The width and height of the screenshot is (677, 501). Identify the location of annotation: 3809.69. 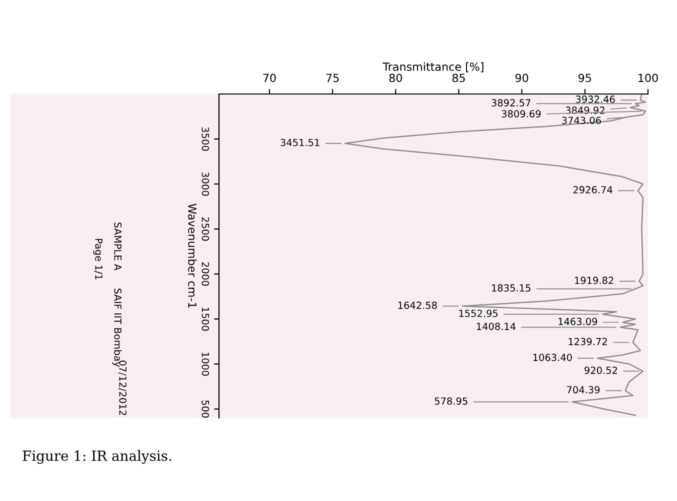
(521, 114).